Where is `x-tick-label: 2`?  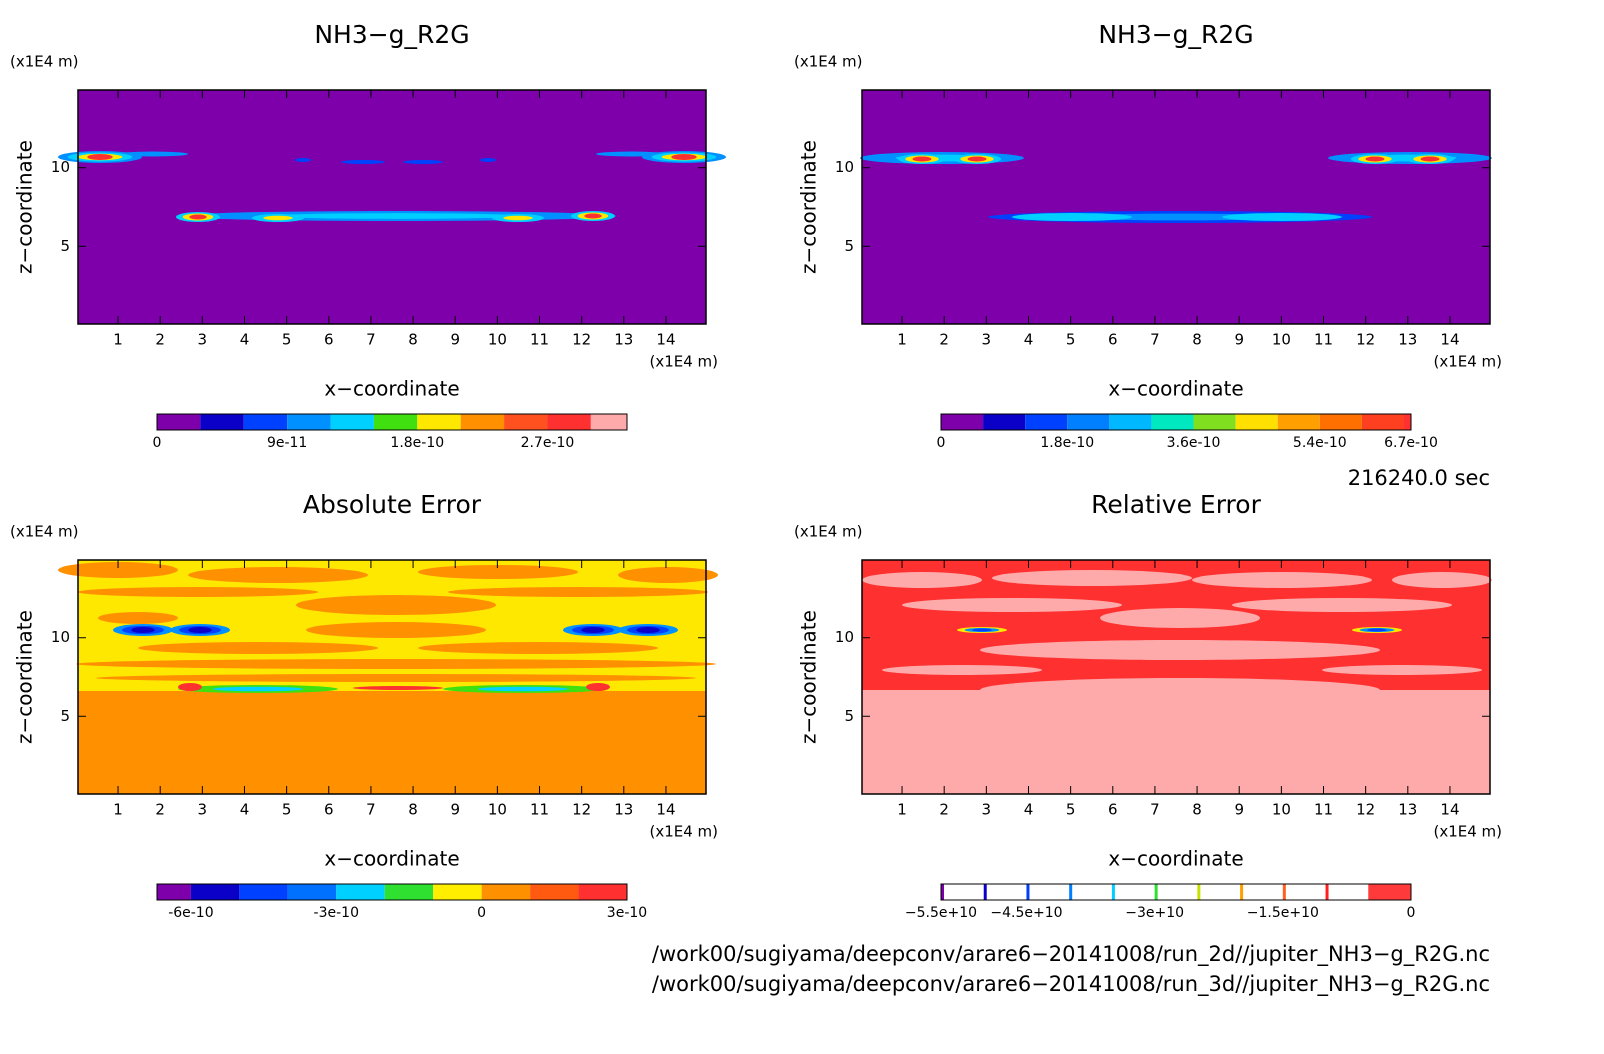
x-tick-label: 2 is located at coordinates (160, 340).